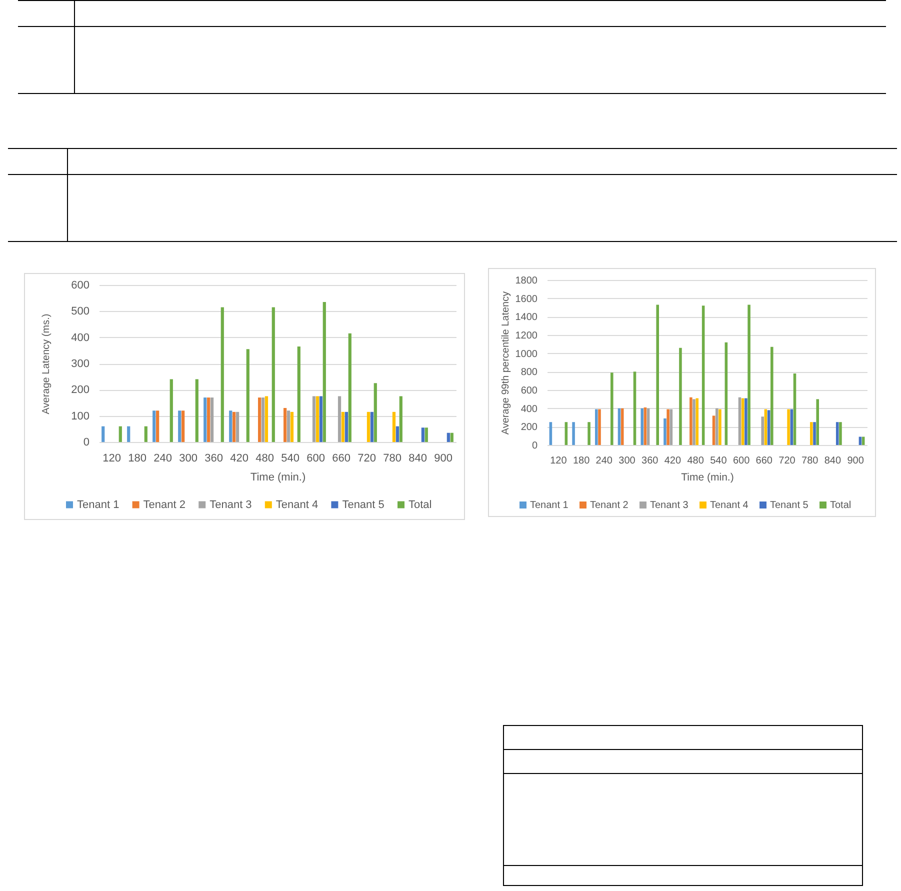  What do you see at coordinates (529, 409) in the screenshot?
I see `y-tick-label: 400` at bounding box center [529, 409].